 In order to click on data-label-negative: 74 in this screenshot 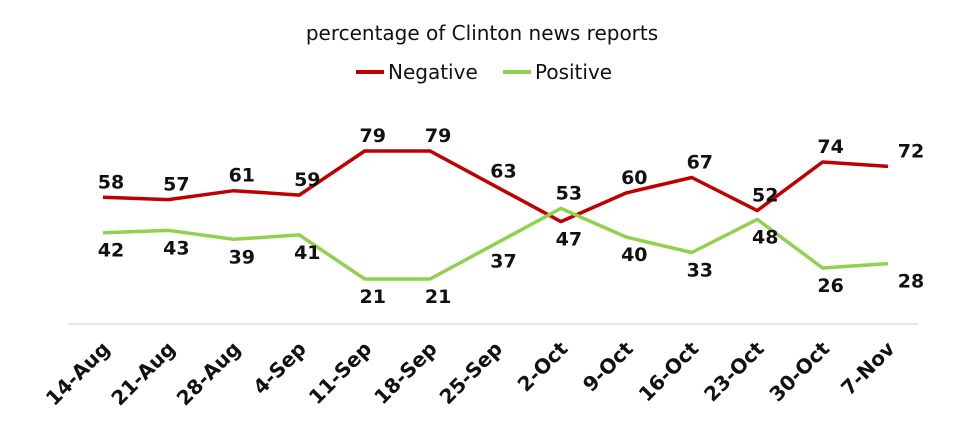, I will do `click(830, 147)`.